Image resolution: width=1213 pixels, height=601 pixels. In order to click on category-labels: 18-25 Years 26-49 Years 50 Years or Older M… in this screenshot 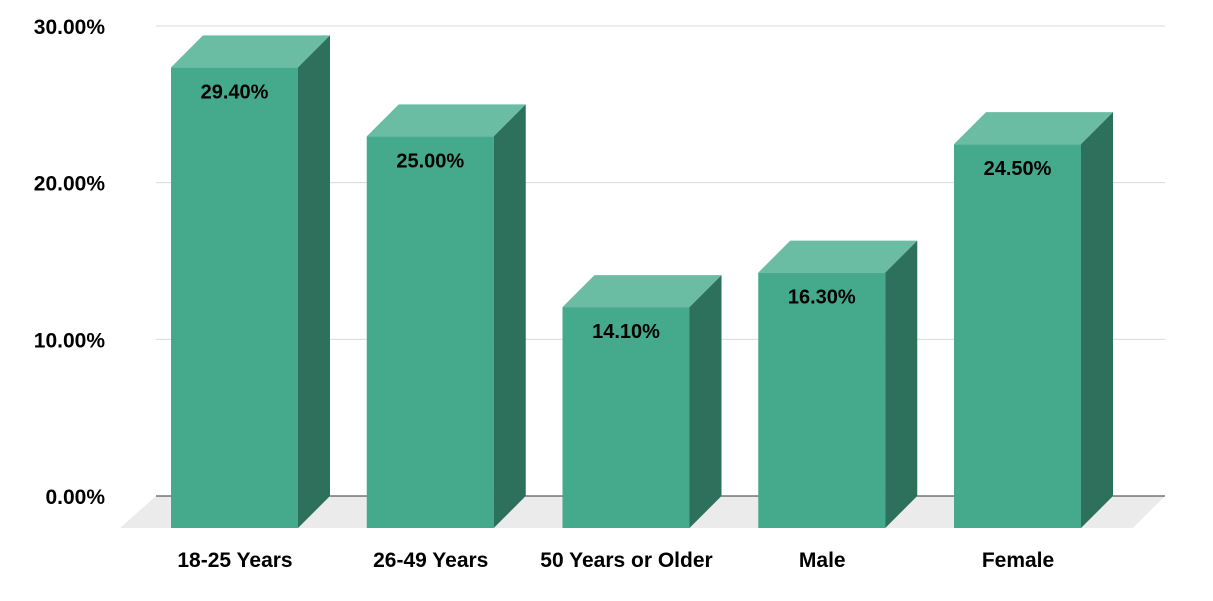, I will do `click(615, 560)`.